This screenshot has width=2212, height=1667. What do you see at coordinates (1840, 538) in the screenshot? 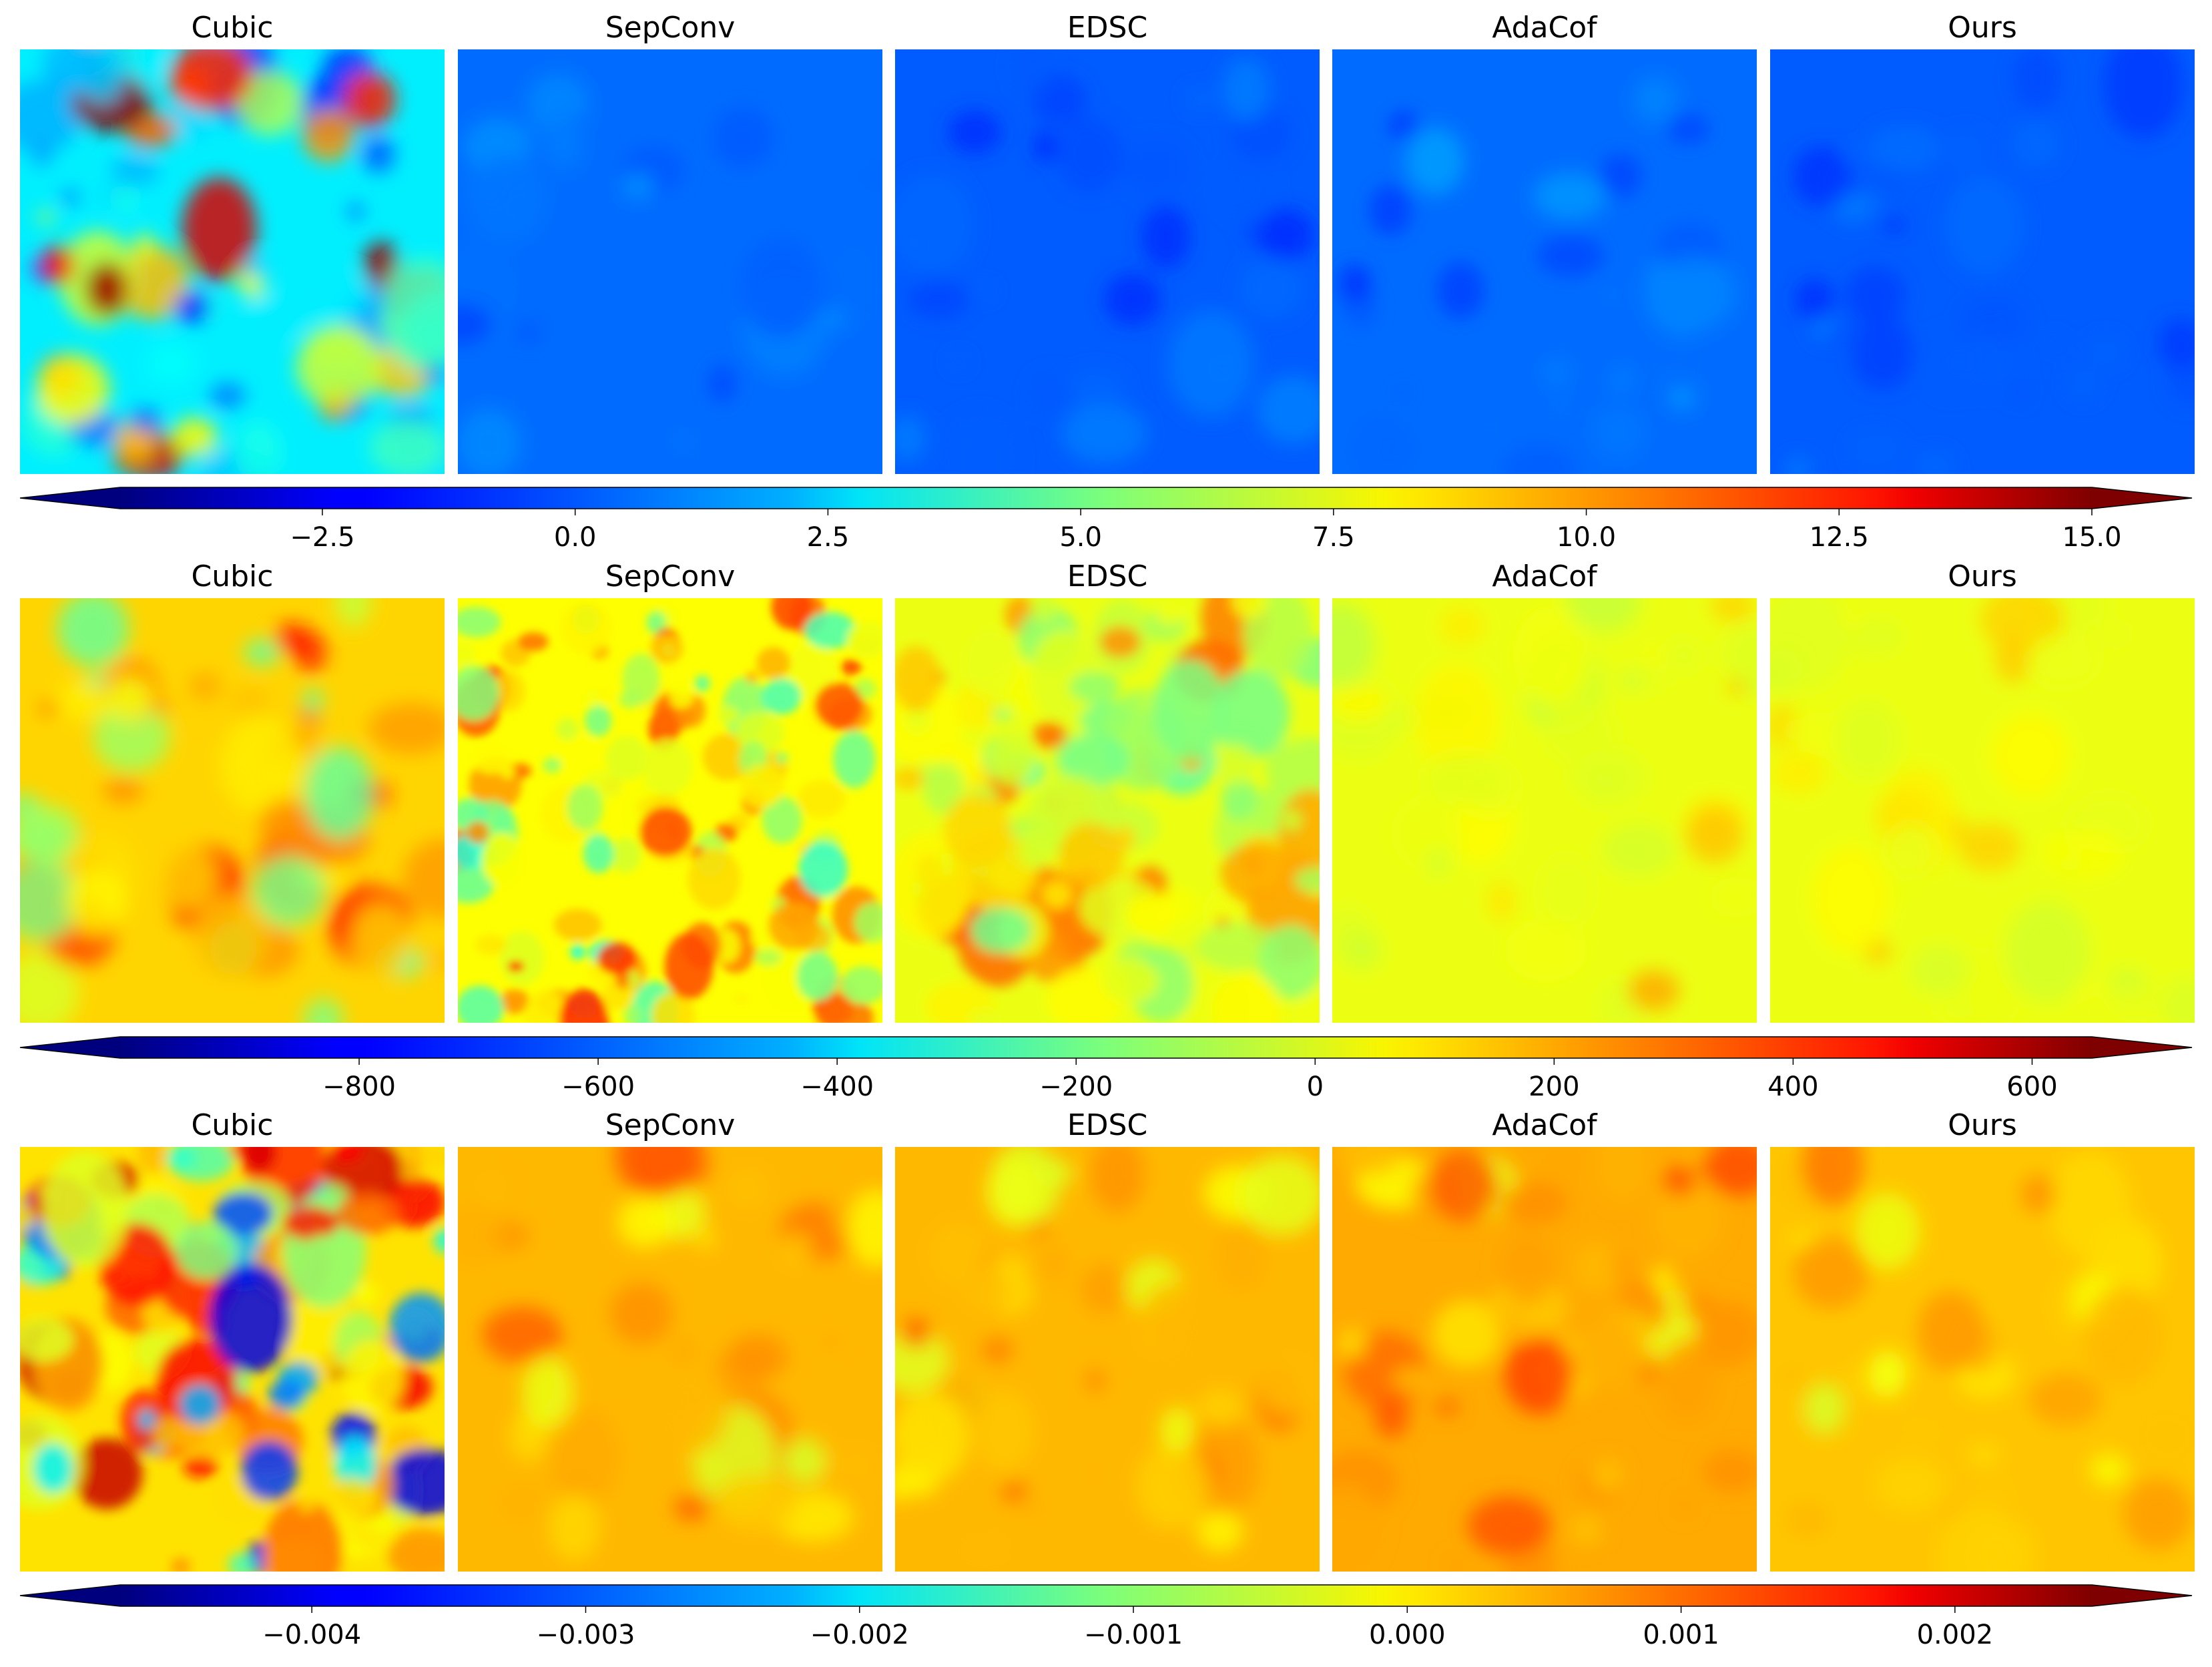
I see `colorbar-tick-label: 12.5` at bounding box center [1840, 538].